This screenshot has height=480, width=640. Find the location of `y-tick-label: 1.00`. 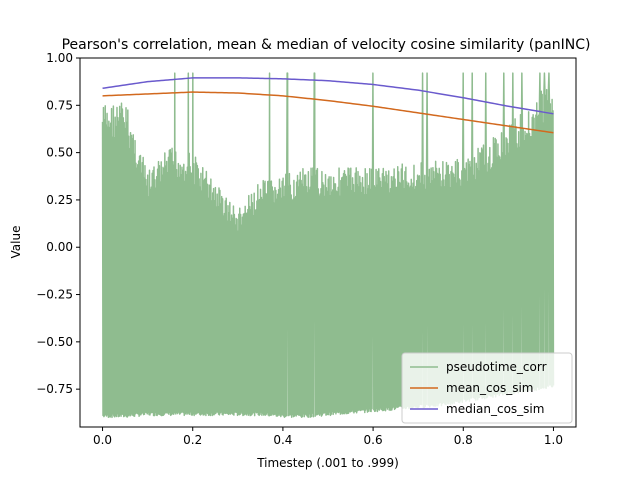

y-tick-label: 1.00 is located at coordinates (59, 58).